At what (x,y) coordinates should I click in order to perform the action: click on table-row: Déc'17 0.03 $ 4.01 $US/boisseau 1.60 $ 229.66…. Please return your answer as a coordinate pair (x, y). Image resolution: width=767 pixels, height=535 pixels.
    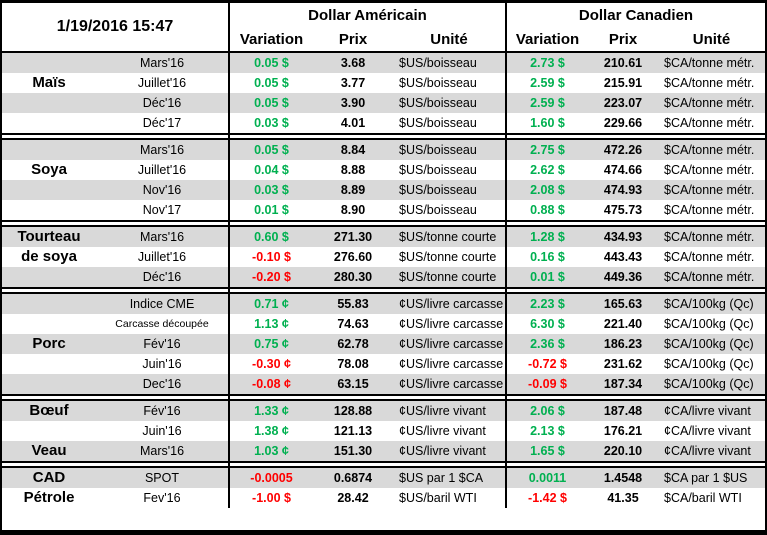
    Looking at the image, I should click on (383, 123).